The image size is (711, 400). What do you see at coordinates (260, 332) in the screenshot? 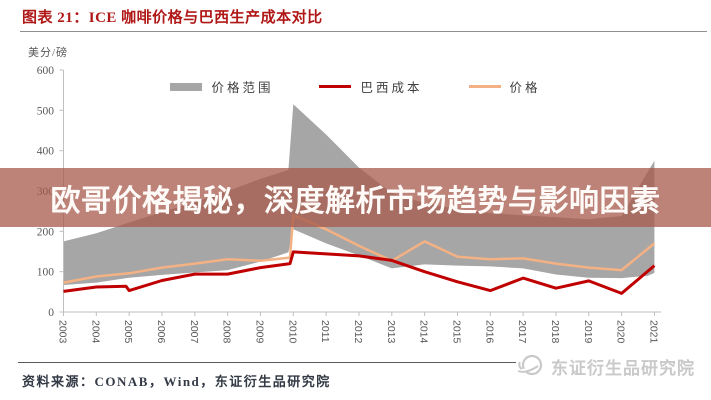
I see `x-axis-year-label: 2009` at bounding box center [260, 332].